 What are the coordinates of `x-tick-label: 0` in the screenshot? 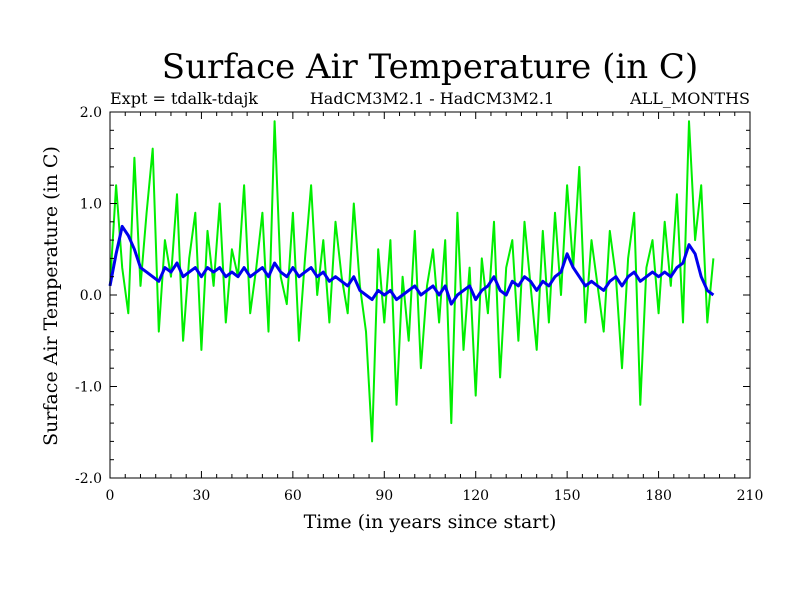 It's located at (110, 496).